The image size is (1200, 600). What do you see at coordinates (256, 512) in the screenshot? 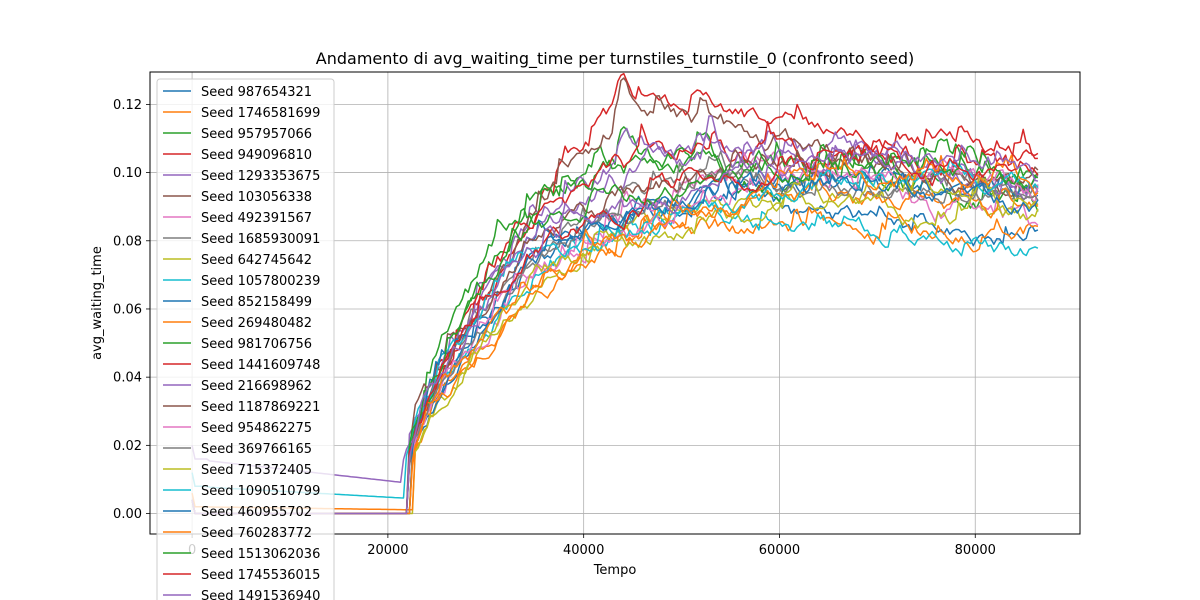
I see `legend-label: Seed 460955702` at bounding box center [256, 512].